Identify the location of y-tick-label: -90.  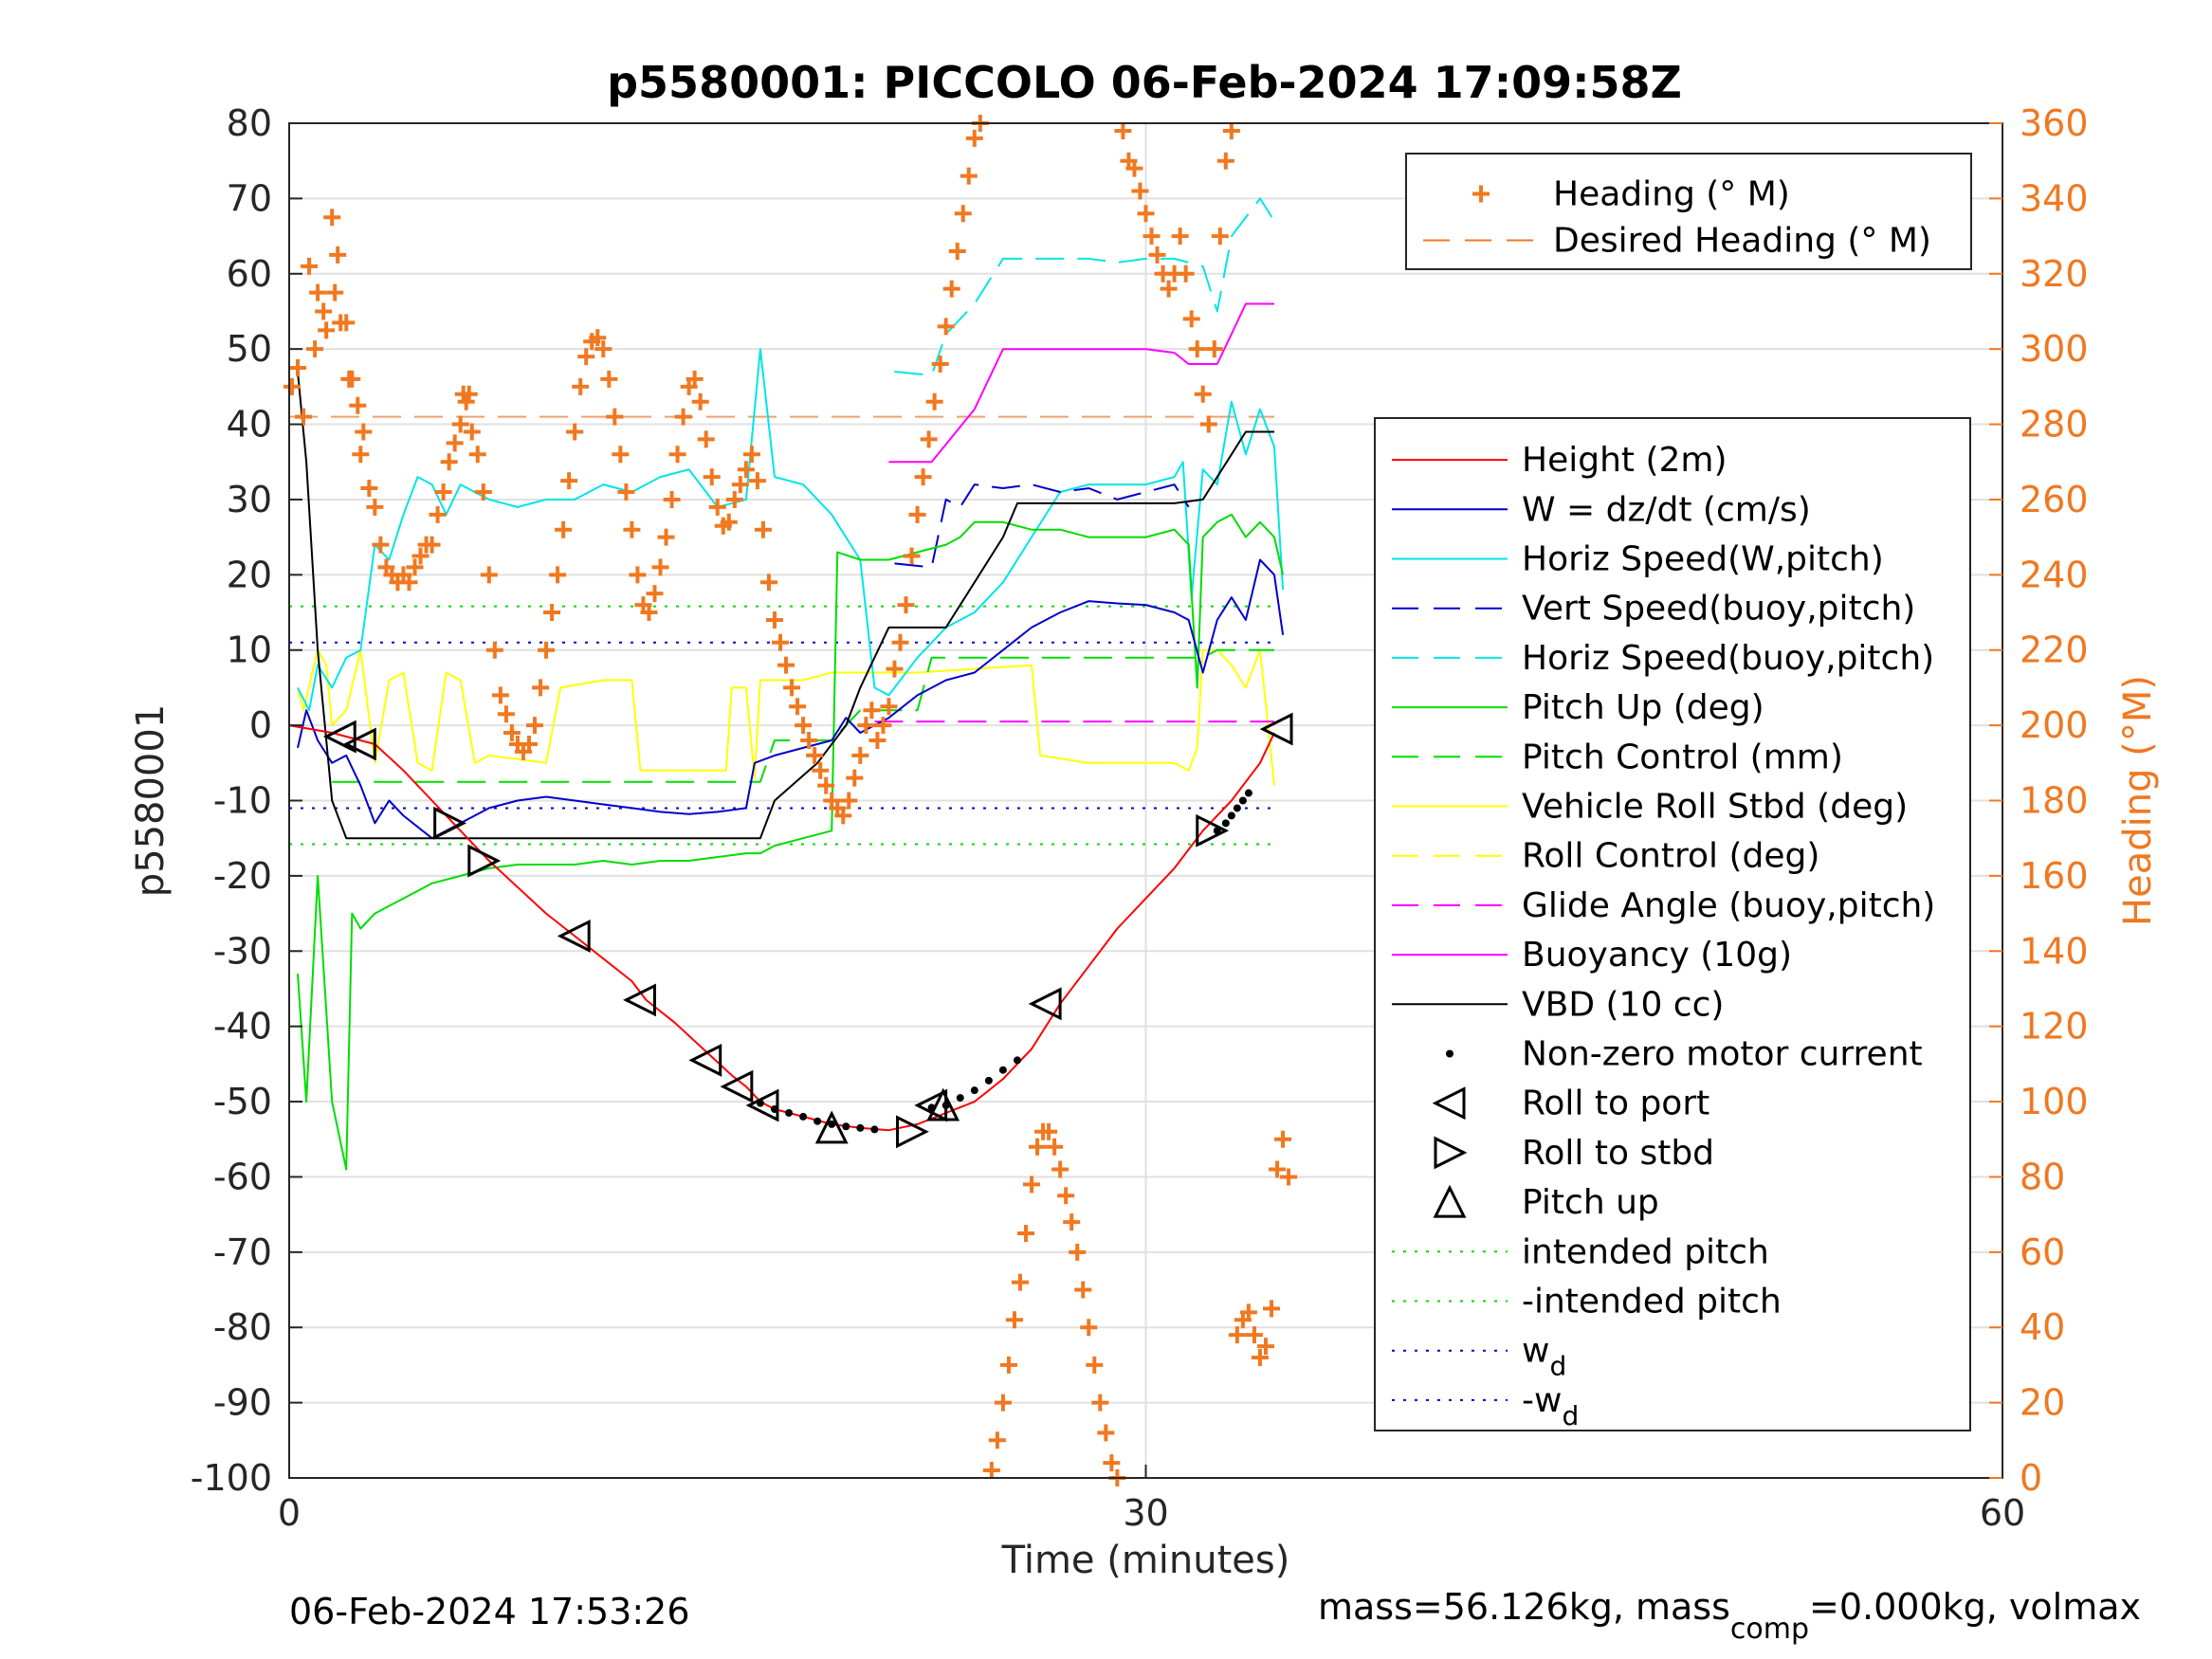
(242, 1403).